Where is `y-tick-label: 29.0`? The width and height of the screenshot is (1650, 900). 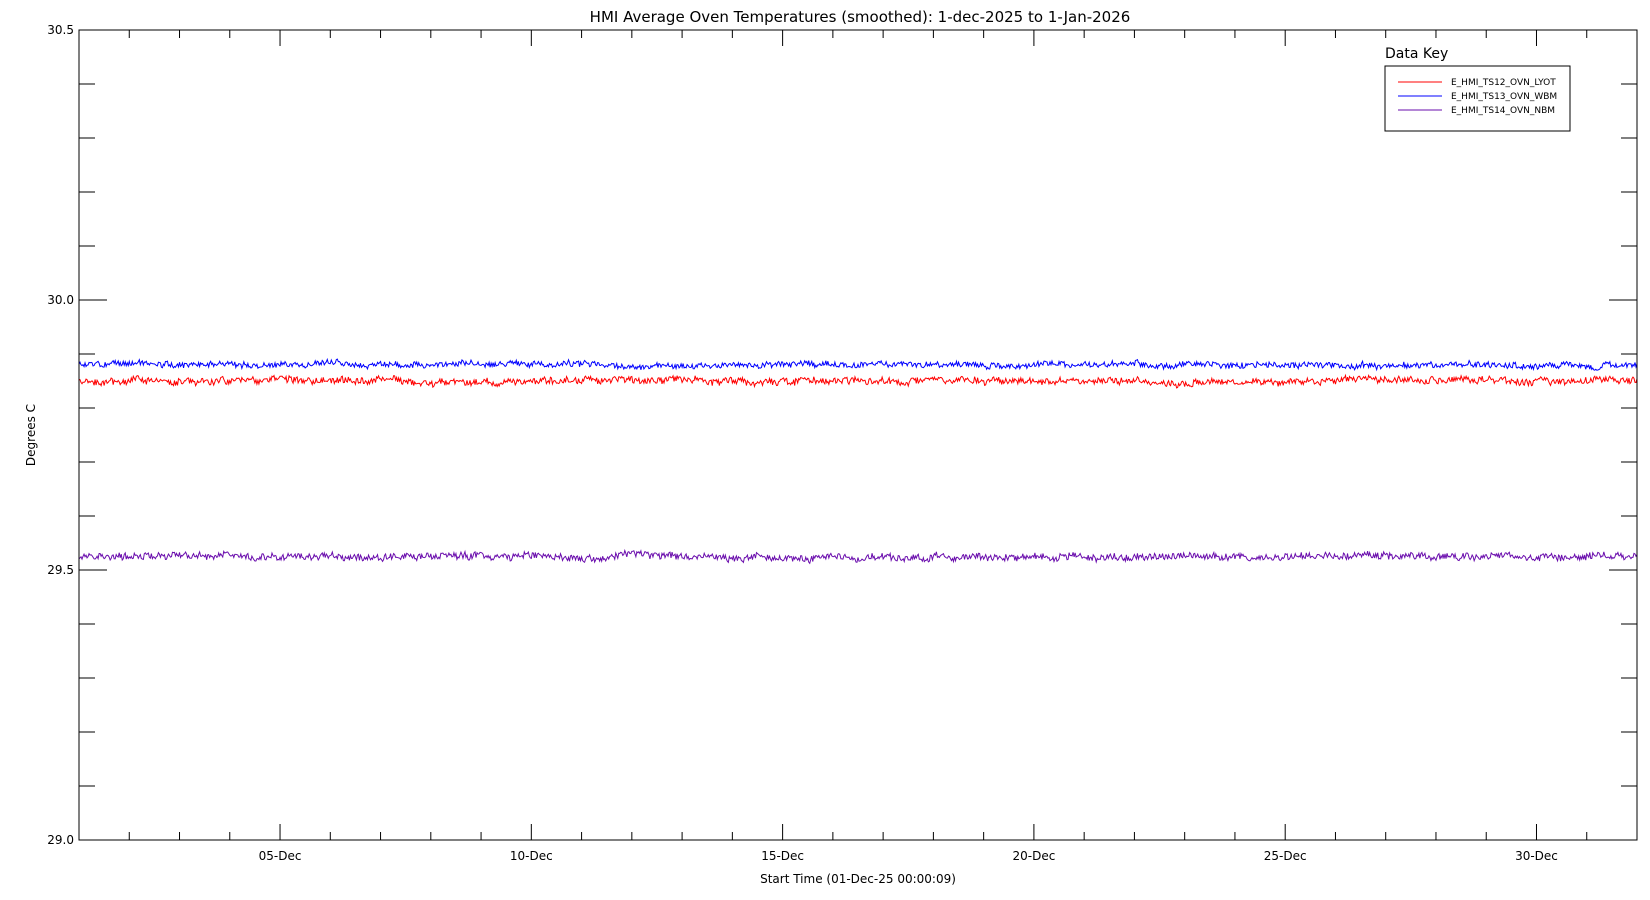
y-tick-label: 29.0 is located at coordinates (60, 840).